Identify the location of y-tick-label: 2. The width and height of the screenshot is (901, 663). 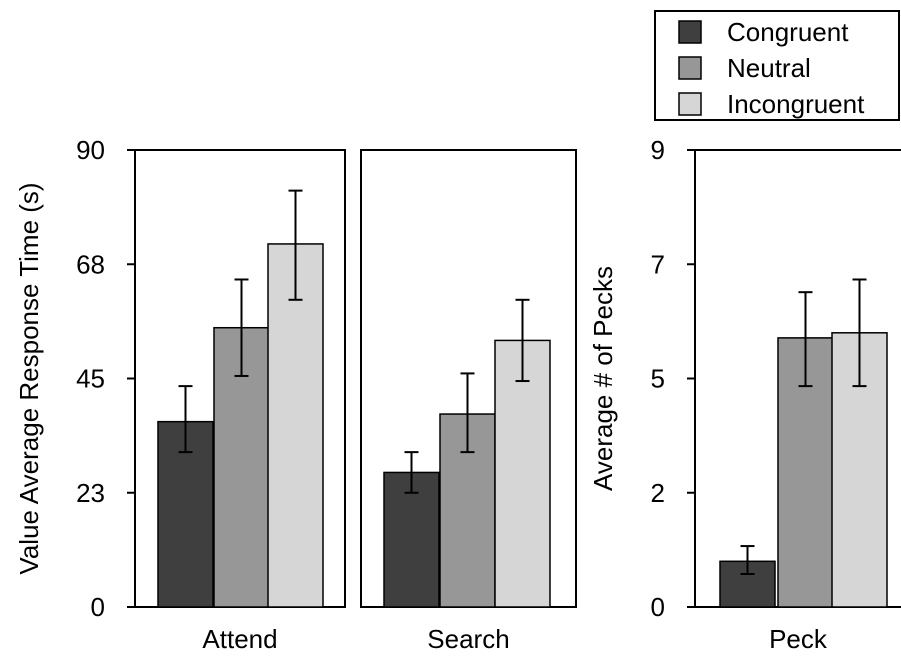
(658, 493).